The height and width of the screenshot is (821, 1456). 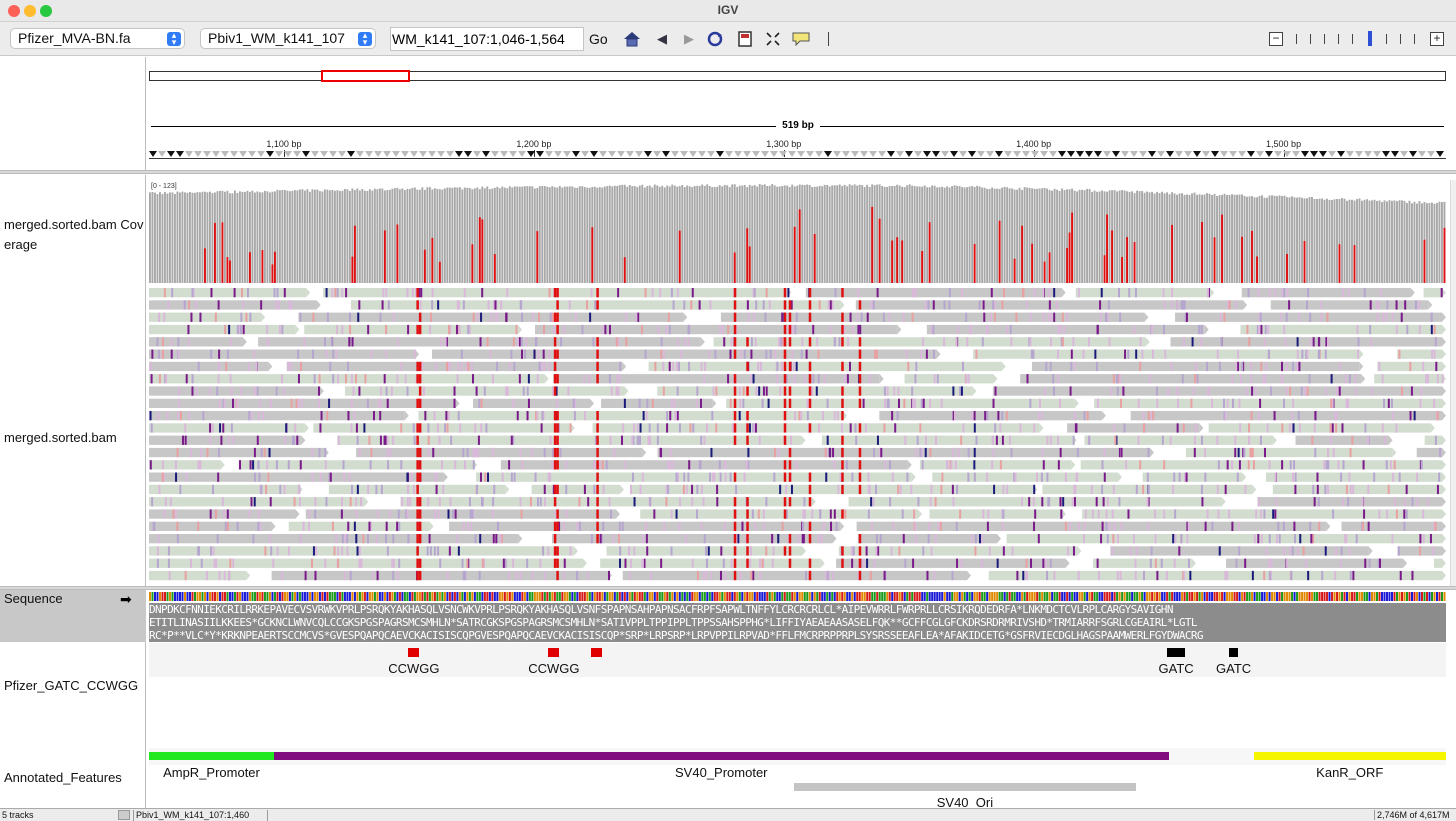 I want to click on read-mismatch, so click(x=417, y=305).